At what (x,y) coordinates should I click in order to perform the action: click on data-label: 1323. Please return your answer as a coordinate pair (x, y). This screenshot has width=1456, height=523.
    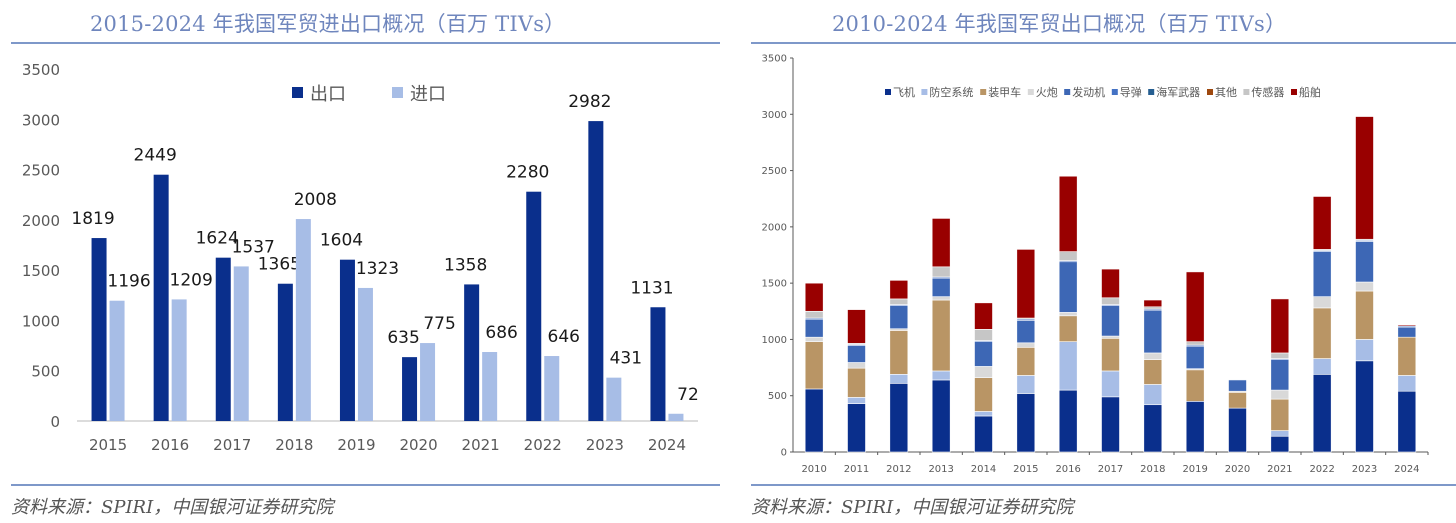
    Looking at the image, I should click on (377, 269).